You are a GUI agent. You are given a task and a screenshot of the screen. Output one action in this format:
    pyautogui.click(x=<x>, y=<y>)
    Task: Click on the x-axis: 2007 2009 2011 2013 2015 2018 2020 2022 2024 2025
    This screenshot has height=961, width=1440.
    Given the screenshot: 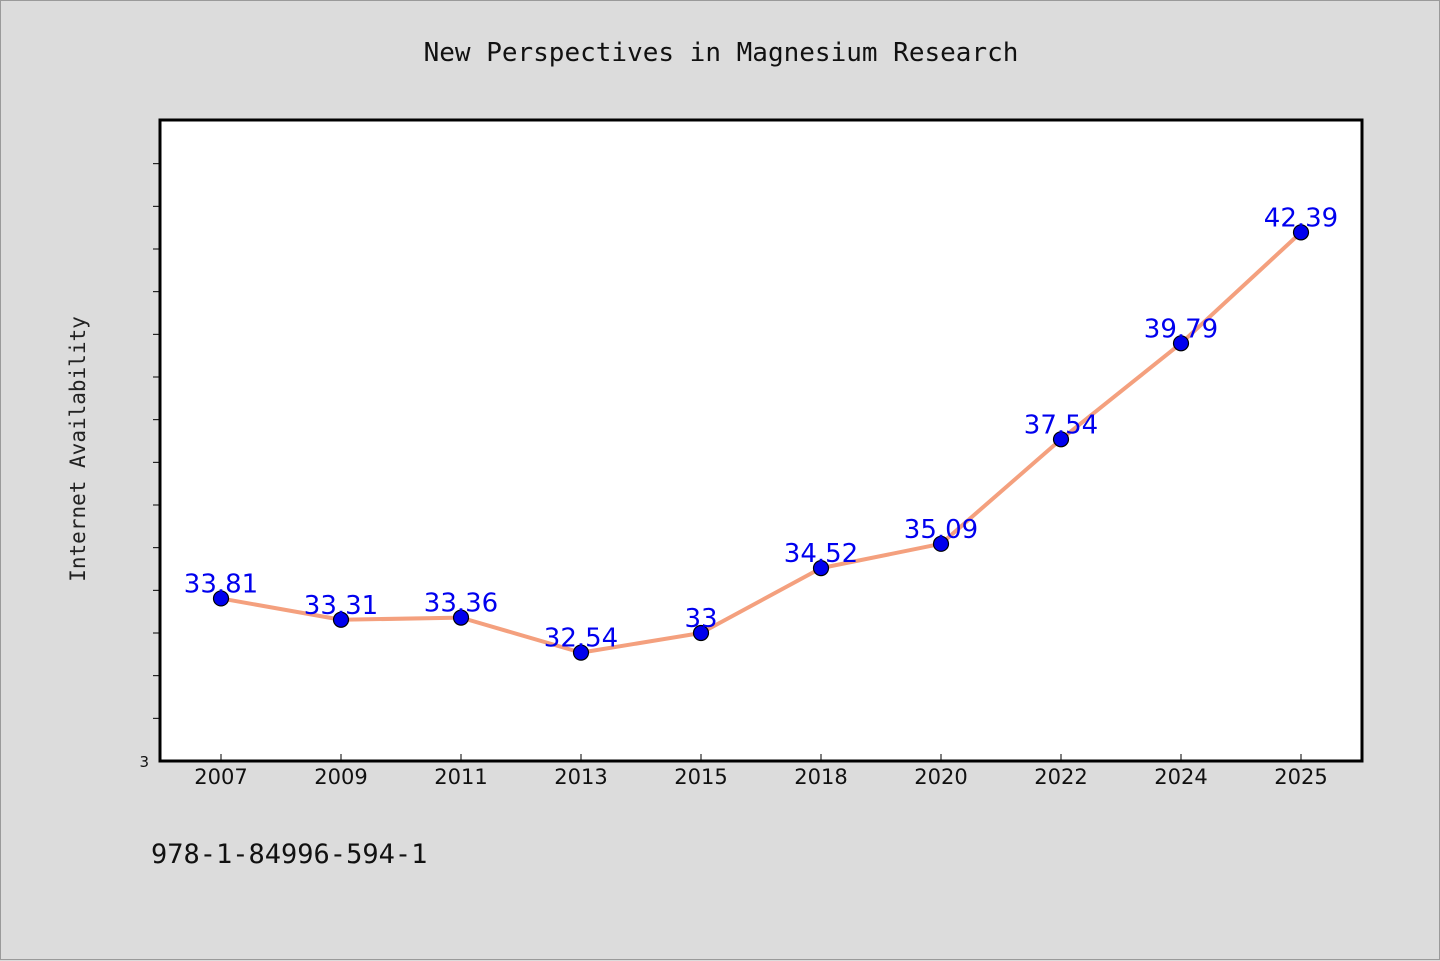 What is the action you would take?
    pyautogui.click(x=761, y=771)
    